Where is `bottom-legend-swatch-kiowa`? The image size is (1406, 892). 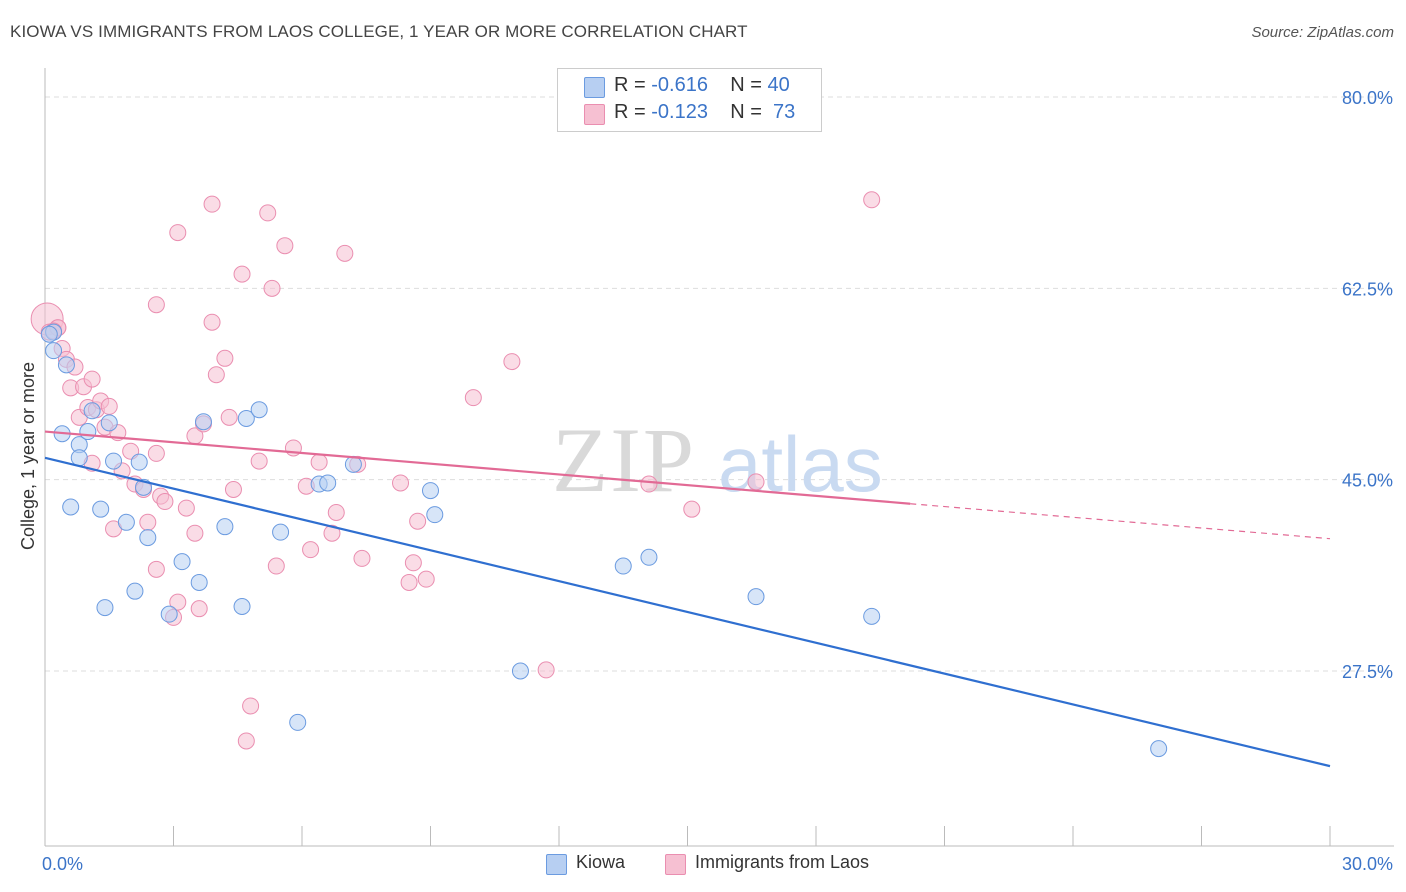 bottom-legend-swatch-kiowa is located at coordinates (556, 864).